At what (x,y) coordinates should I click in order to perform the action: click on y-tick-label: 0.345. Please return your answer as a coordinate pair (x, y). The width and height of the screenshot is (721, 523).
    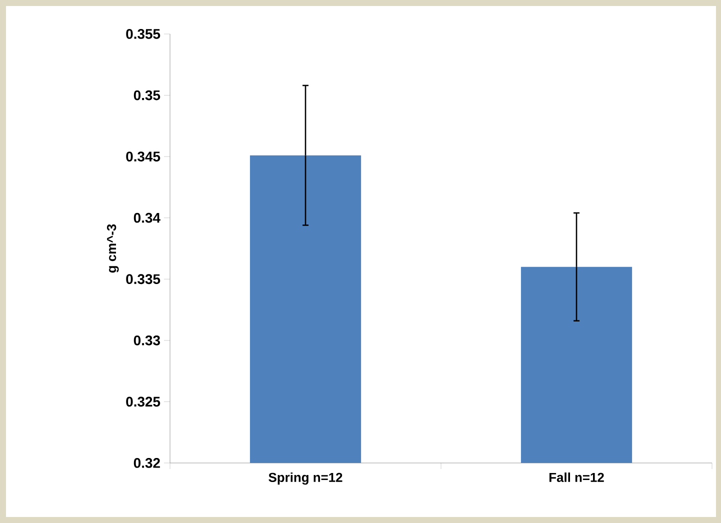
    Looking at the image, I should click on (143, 157).